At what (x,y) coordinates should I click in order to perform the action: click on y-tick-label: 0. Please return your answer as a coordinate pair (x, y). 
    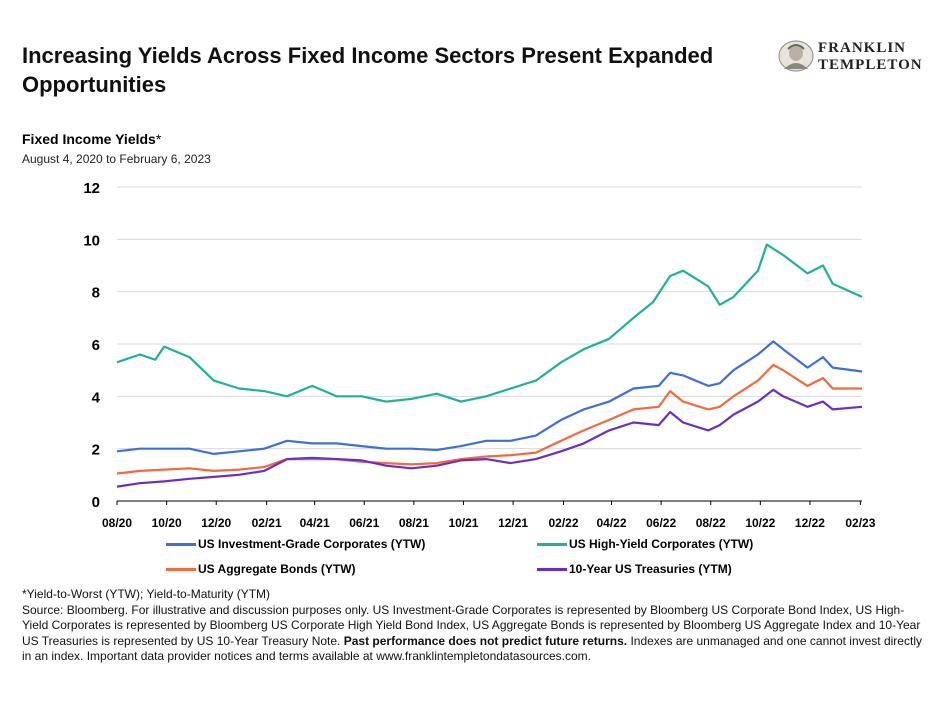
    Looking at the image, I should click on (96, 502).